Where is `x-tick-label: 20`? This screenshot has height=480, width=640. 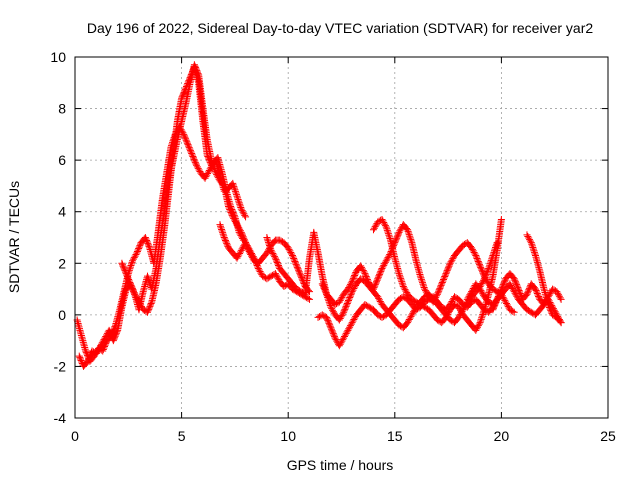
x-tick-label: 20 is located at coordinates (502, 436).